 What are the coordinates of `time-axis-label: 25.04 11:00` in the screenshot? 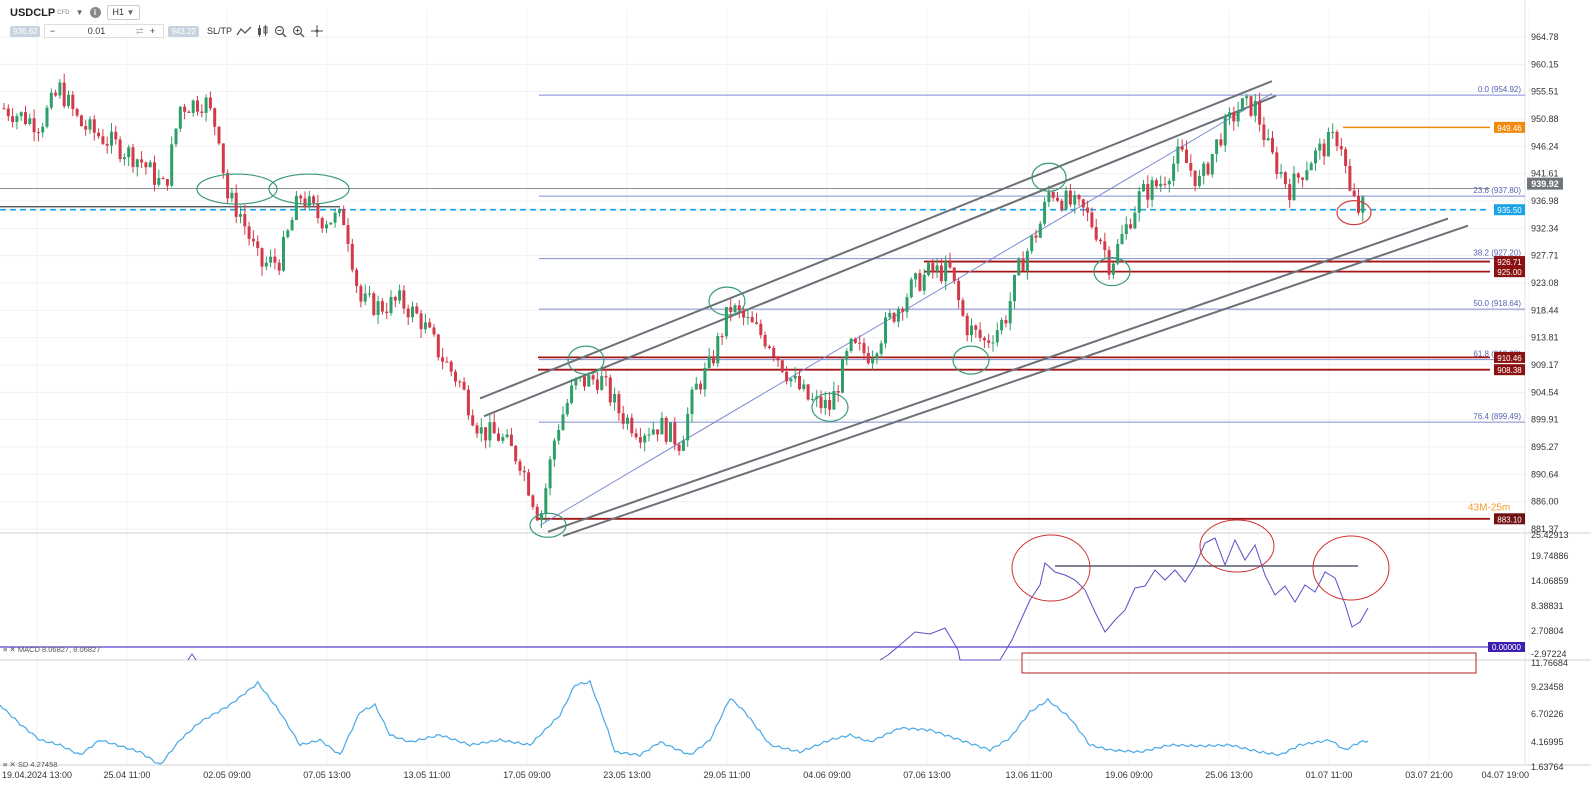 It's located at (127, 775).